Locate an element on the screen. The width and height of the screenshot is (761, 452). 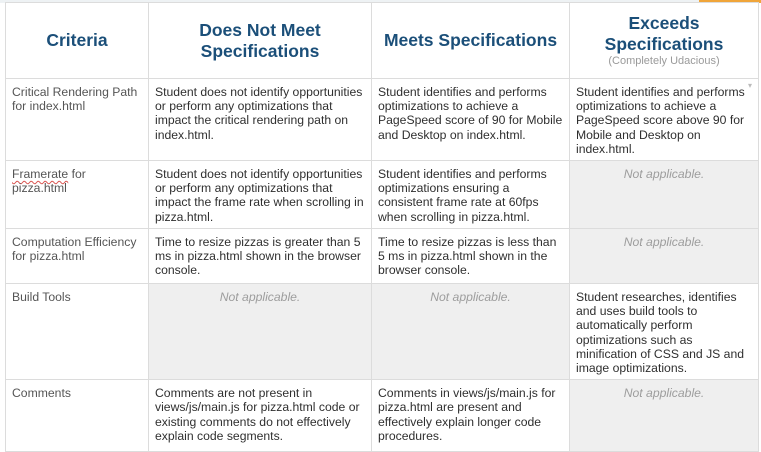
criteria-framerate: Framerate for pizza.html is located at coordinates (77, 195).